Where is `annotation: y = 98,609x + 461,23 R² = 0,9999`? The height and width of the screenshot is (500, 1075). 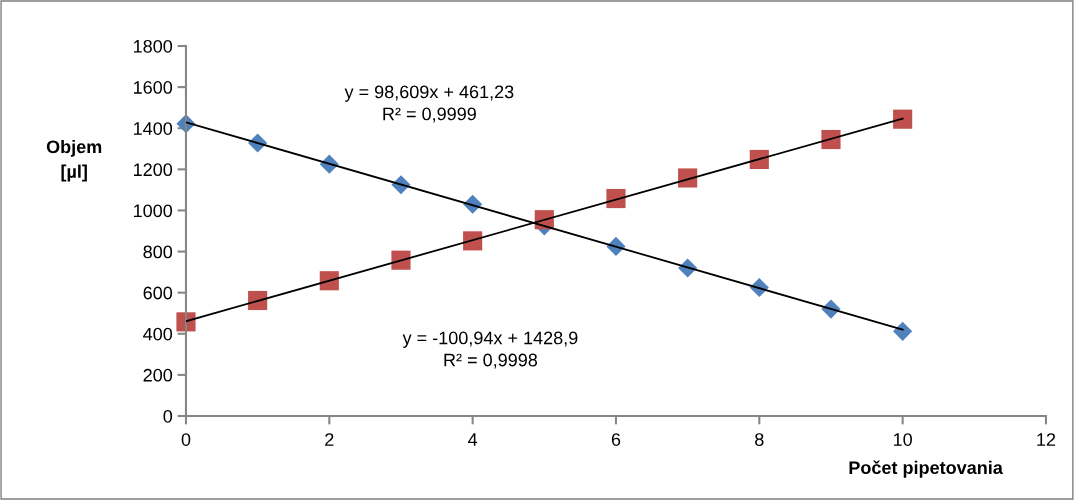 annotation: y = 98,609x + 461,23 R² = 0,9999 is located at coordinates (429, 104).